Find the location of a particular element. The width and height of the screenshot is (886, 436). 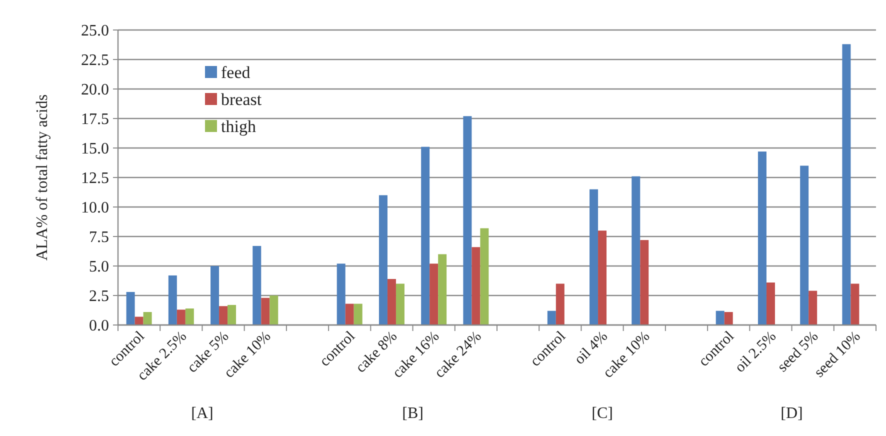

legend-label: thigh is located at coordinates (238, 126).